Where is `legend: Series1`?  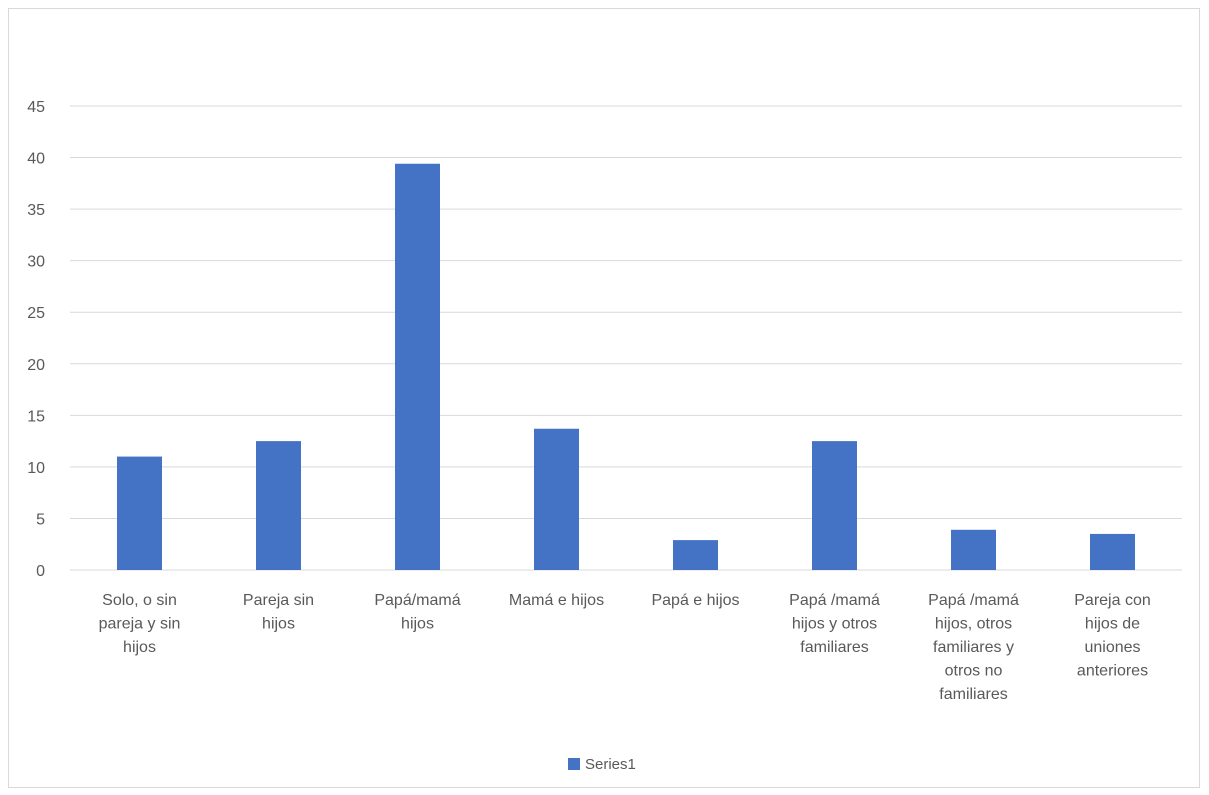 legend: Series1 is located at coordinates (602, 764).